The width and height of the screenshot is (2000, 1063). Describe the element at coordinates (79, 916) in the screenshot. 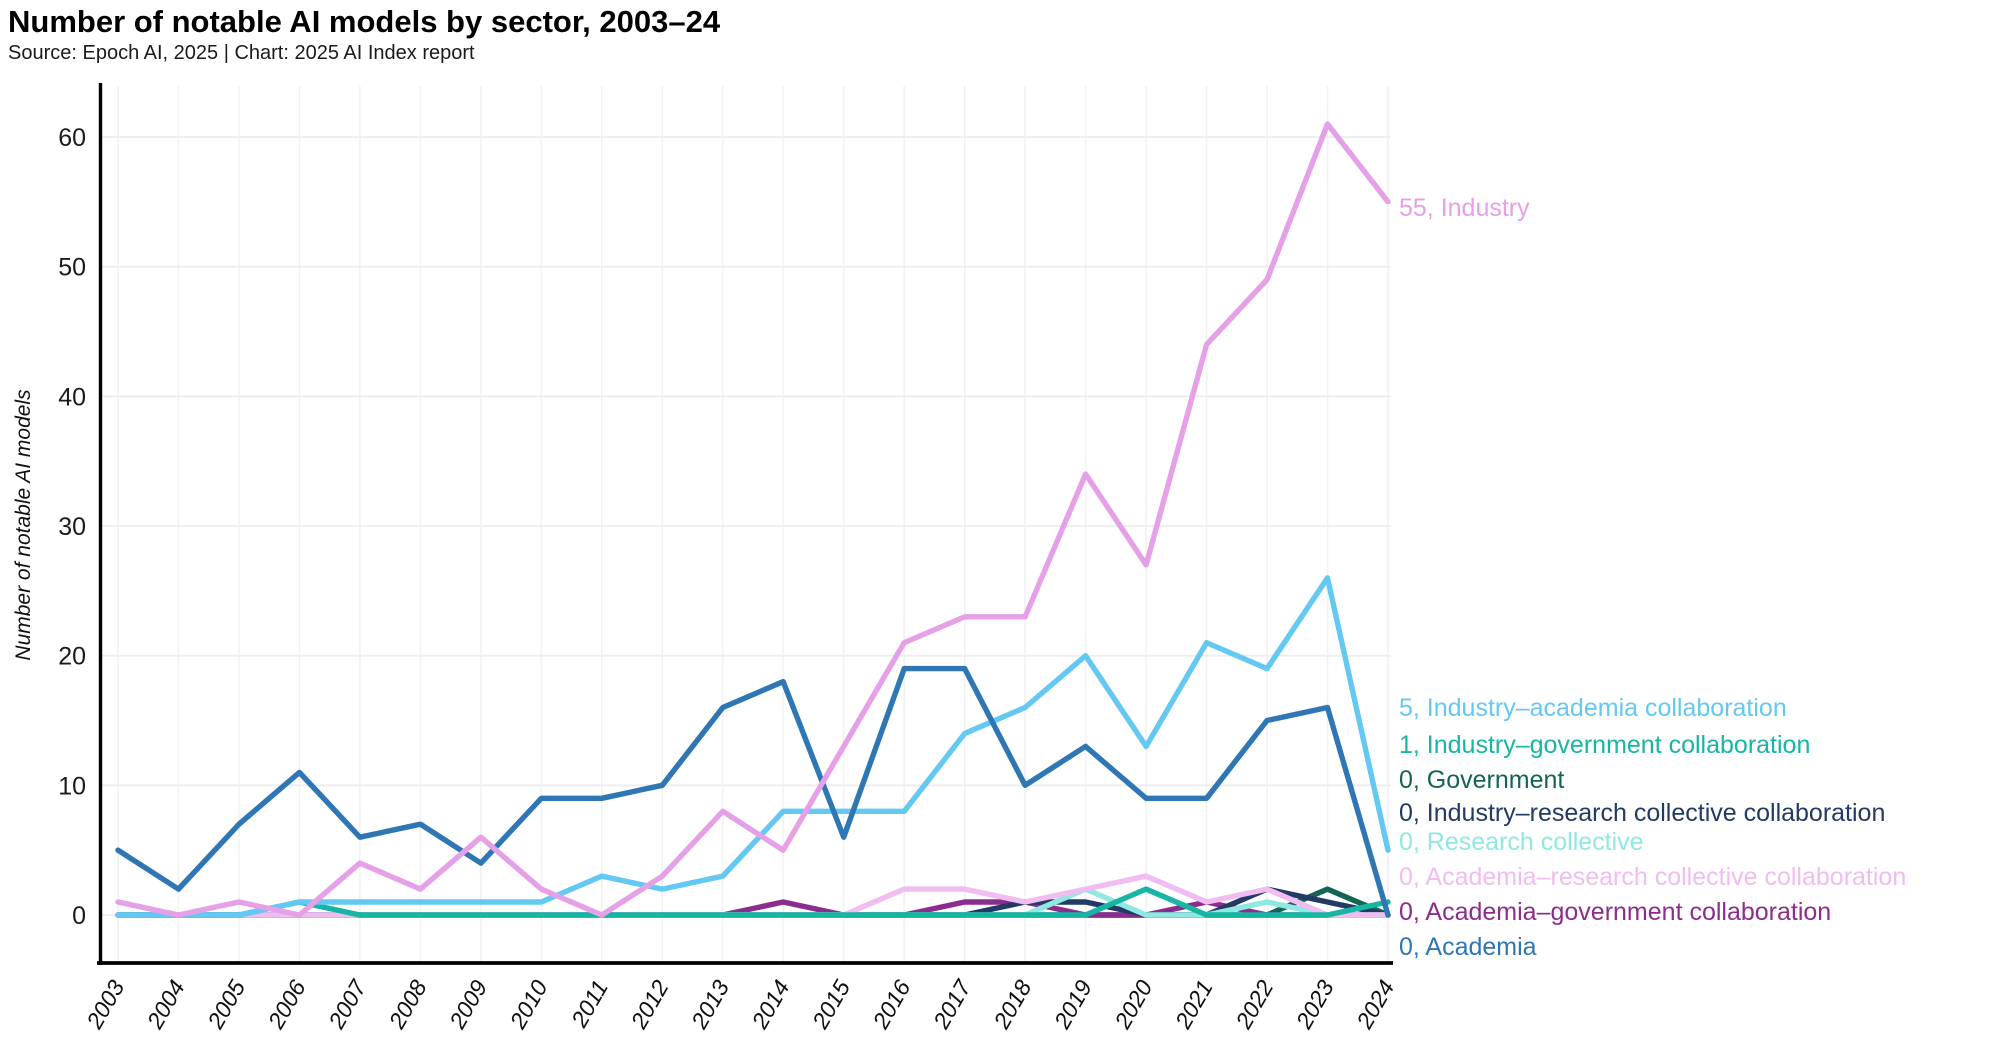

I see `y-axis-tick-label: 0` at that location.